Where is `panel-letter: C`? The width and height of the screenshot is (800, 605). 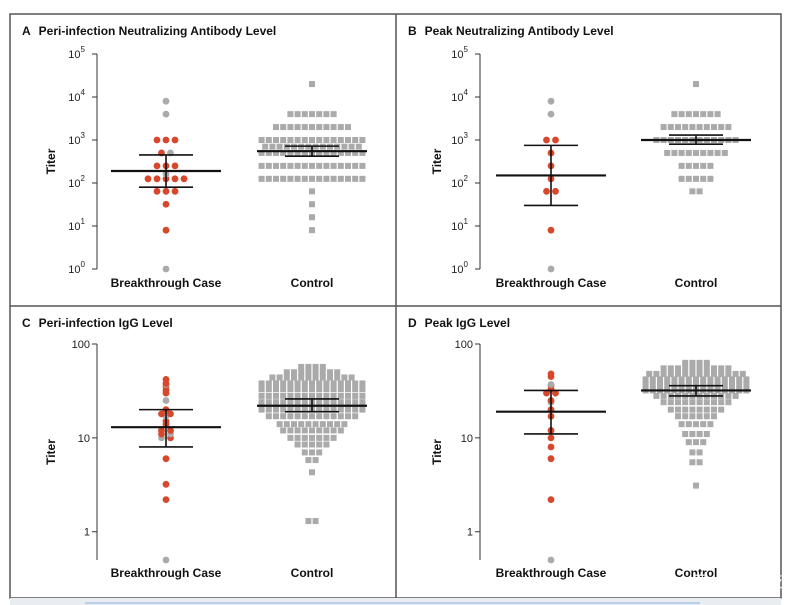 panel-letter: C is located at coordinates (26, 323).